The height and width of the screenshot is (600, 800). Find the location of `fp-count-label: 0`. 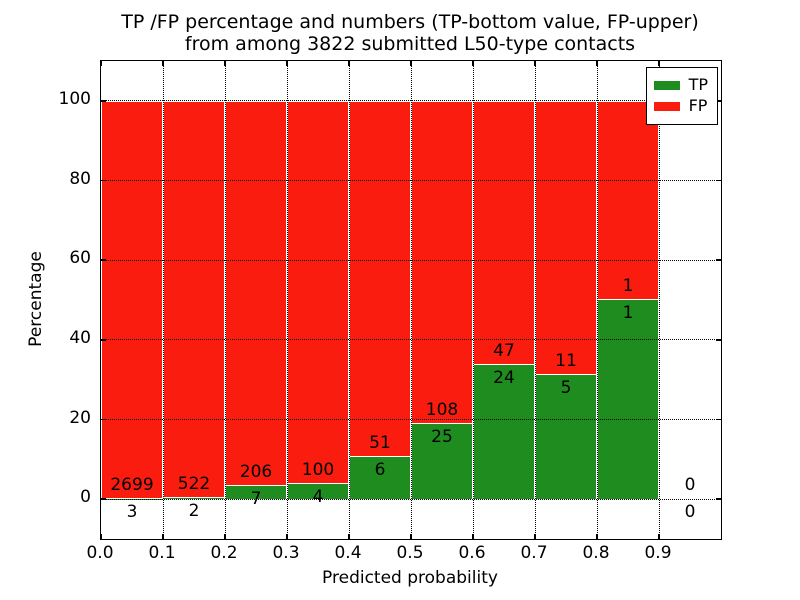

fp-count-label: 0 is located at coordinates (690, 485).